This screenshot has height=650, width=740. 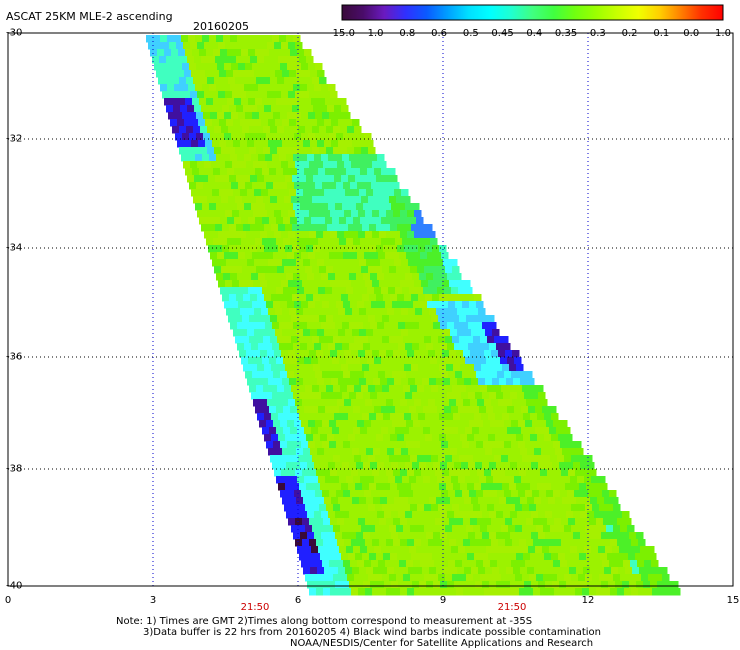 I want to click on colorbar-tick-label: -0.4, so click(x=532, y=33).